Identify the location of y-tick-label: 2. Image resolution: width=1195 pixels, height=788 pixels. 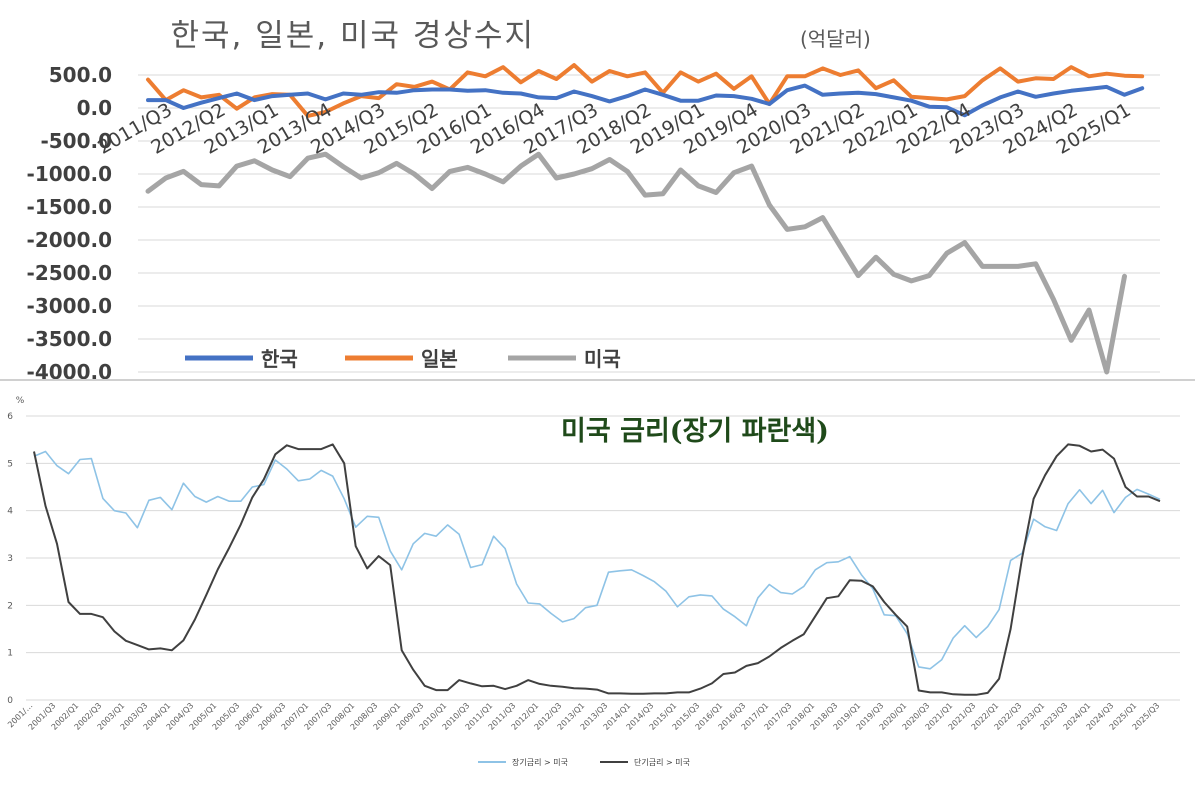
(10, 606).